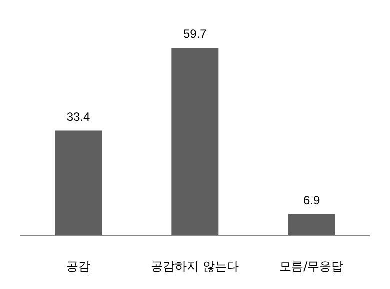 This screenshot has width=390, height=289. Describe the element at coordinates (78, 267) in the screenshot. I see `x-tick-label: 공감` at that location.